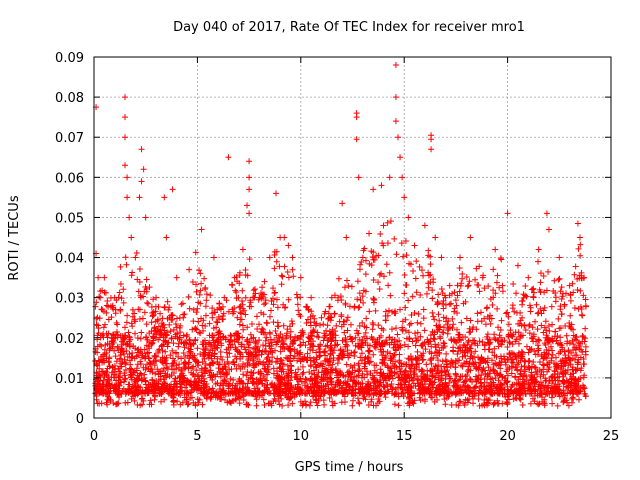 This screenshot has height=480, width=640. I want to click on y-tick-label: 0.01, so click(69, 379).